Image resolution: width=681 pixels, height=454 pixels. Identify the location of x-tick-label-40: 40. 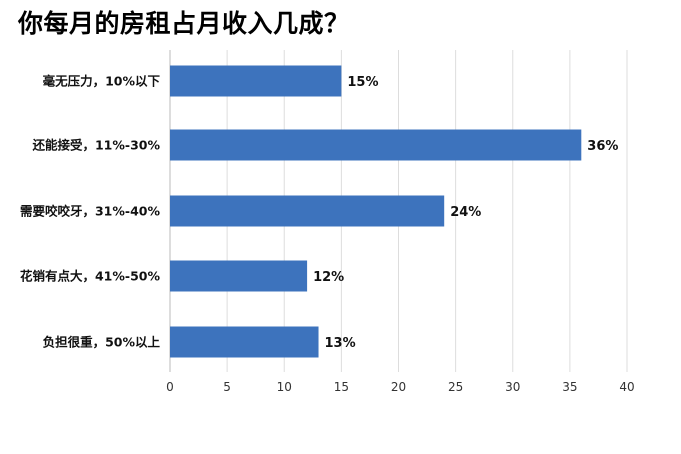
(626, 387).